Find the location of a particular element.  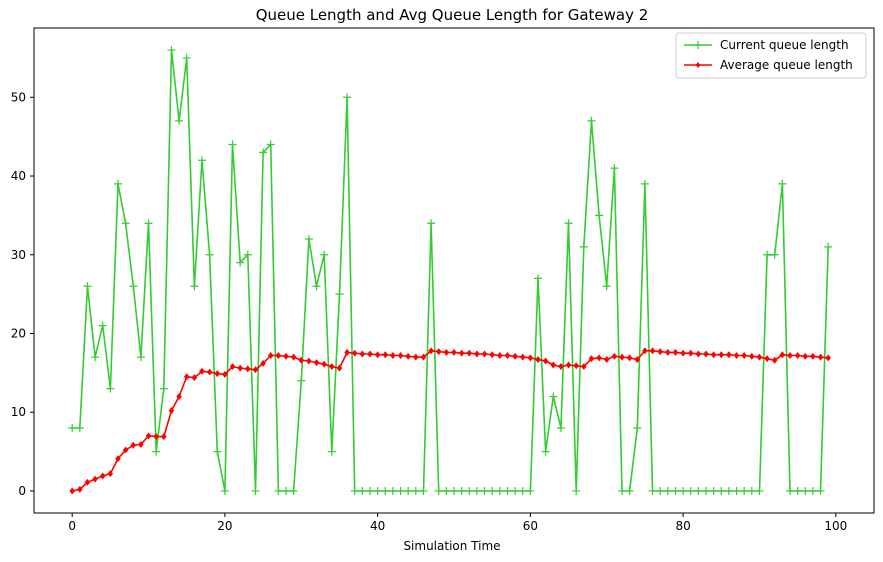

y-tick-label: 50 is located at coordinates (18, 97).